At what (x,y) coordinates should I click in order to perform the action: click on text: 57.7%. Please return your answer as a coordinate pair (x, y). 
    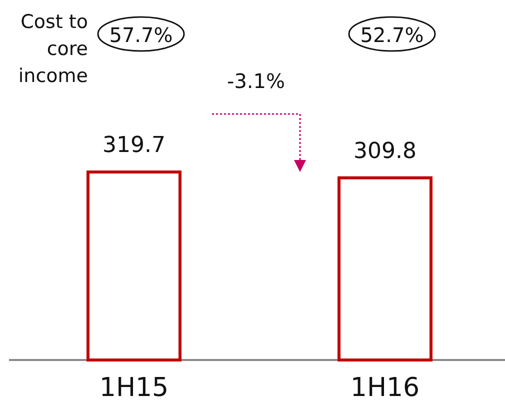
    Looking at the image, I should click on (141, 35).